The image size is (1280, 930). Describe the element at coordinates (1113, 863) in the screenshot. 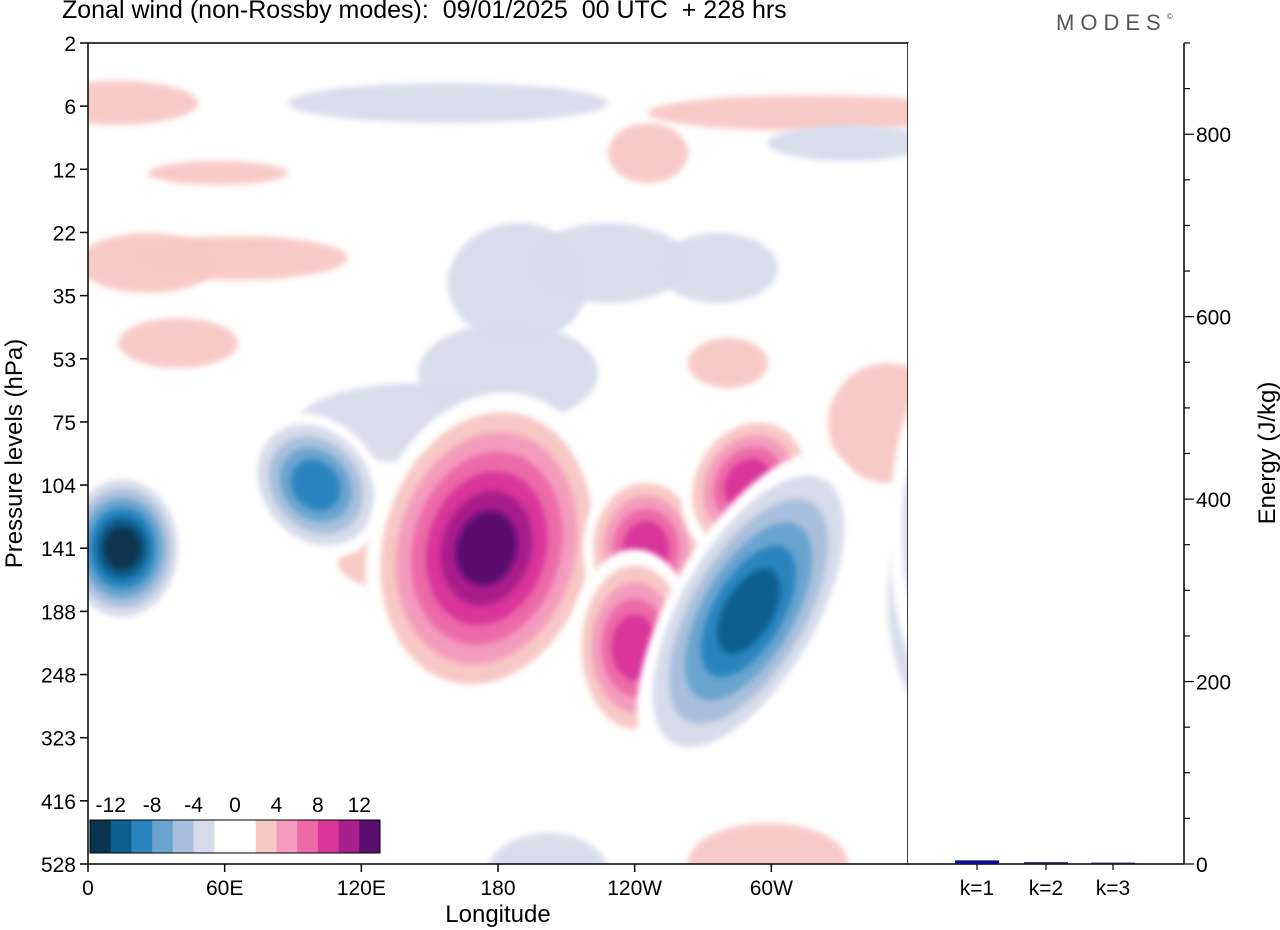

I see `energy-bar-k=3` at that location.